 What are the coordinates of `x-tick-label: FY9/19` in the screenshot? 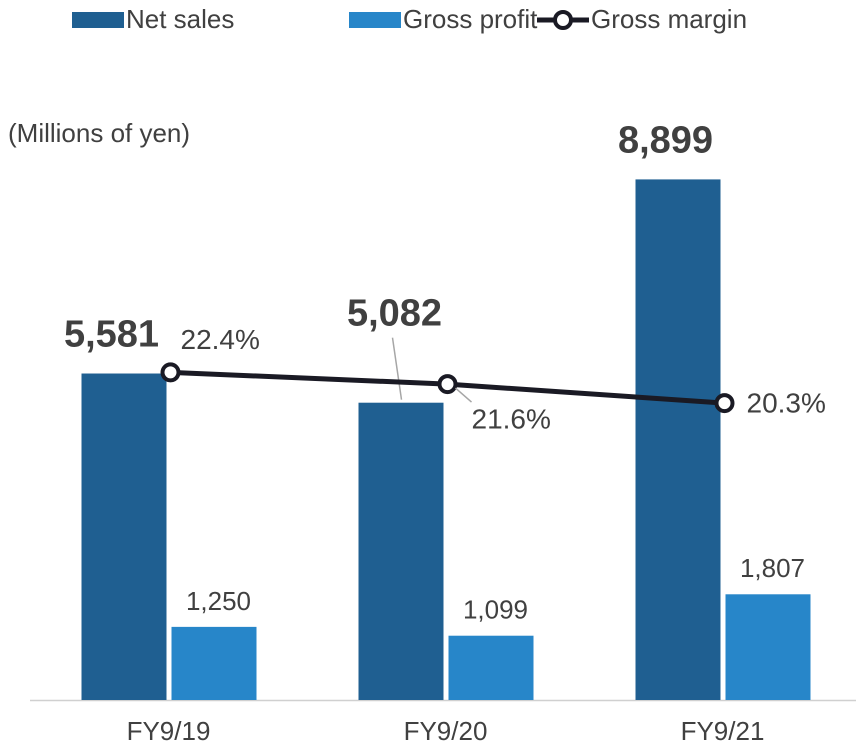 It's located at (169, 731).